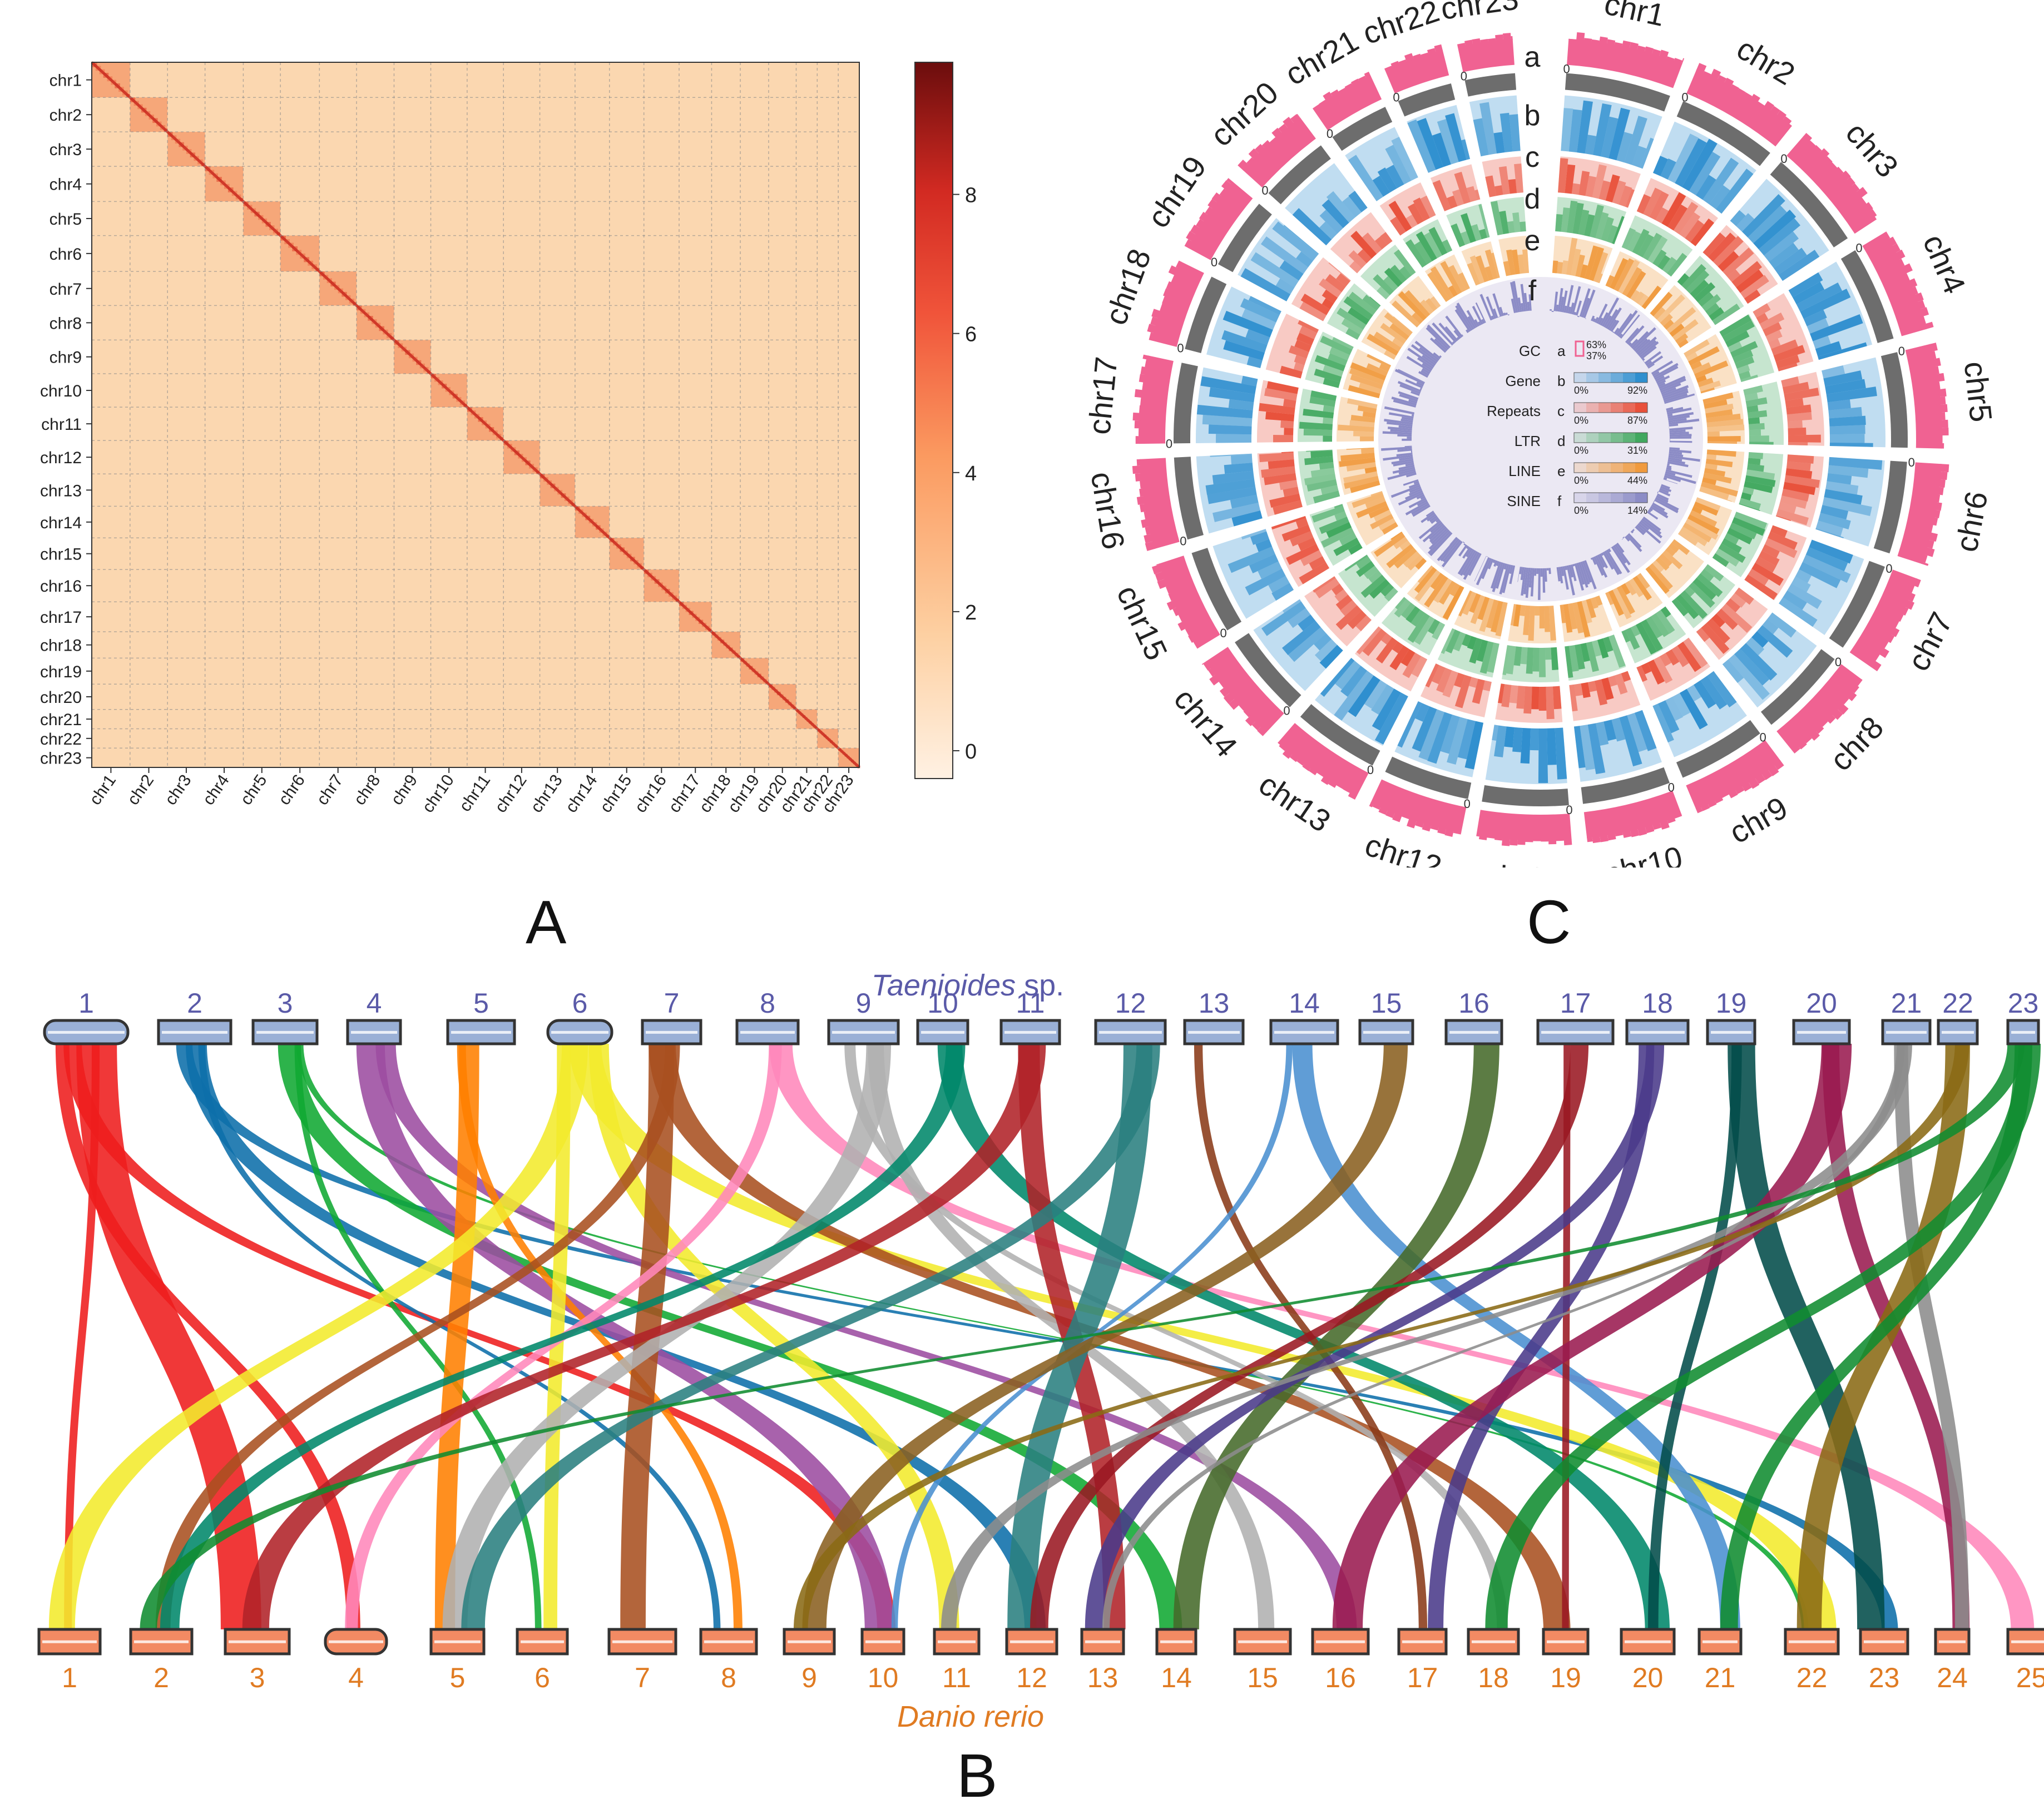 The width and height of the screenshot is (2044, 1814). I want to click on colorbar-tick-label: 8, so click(971, 196).